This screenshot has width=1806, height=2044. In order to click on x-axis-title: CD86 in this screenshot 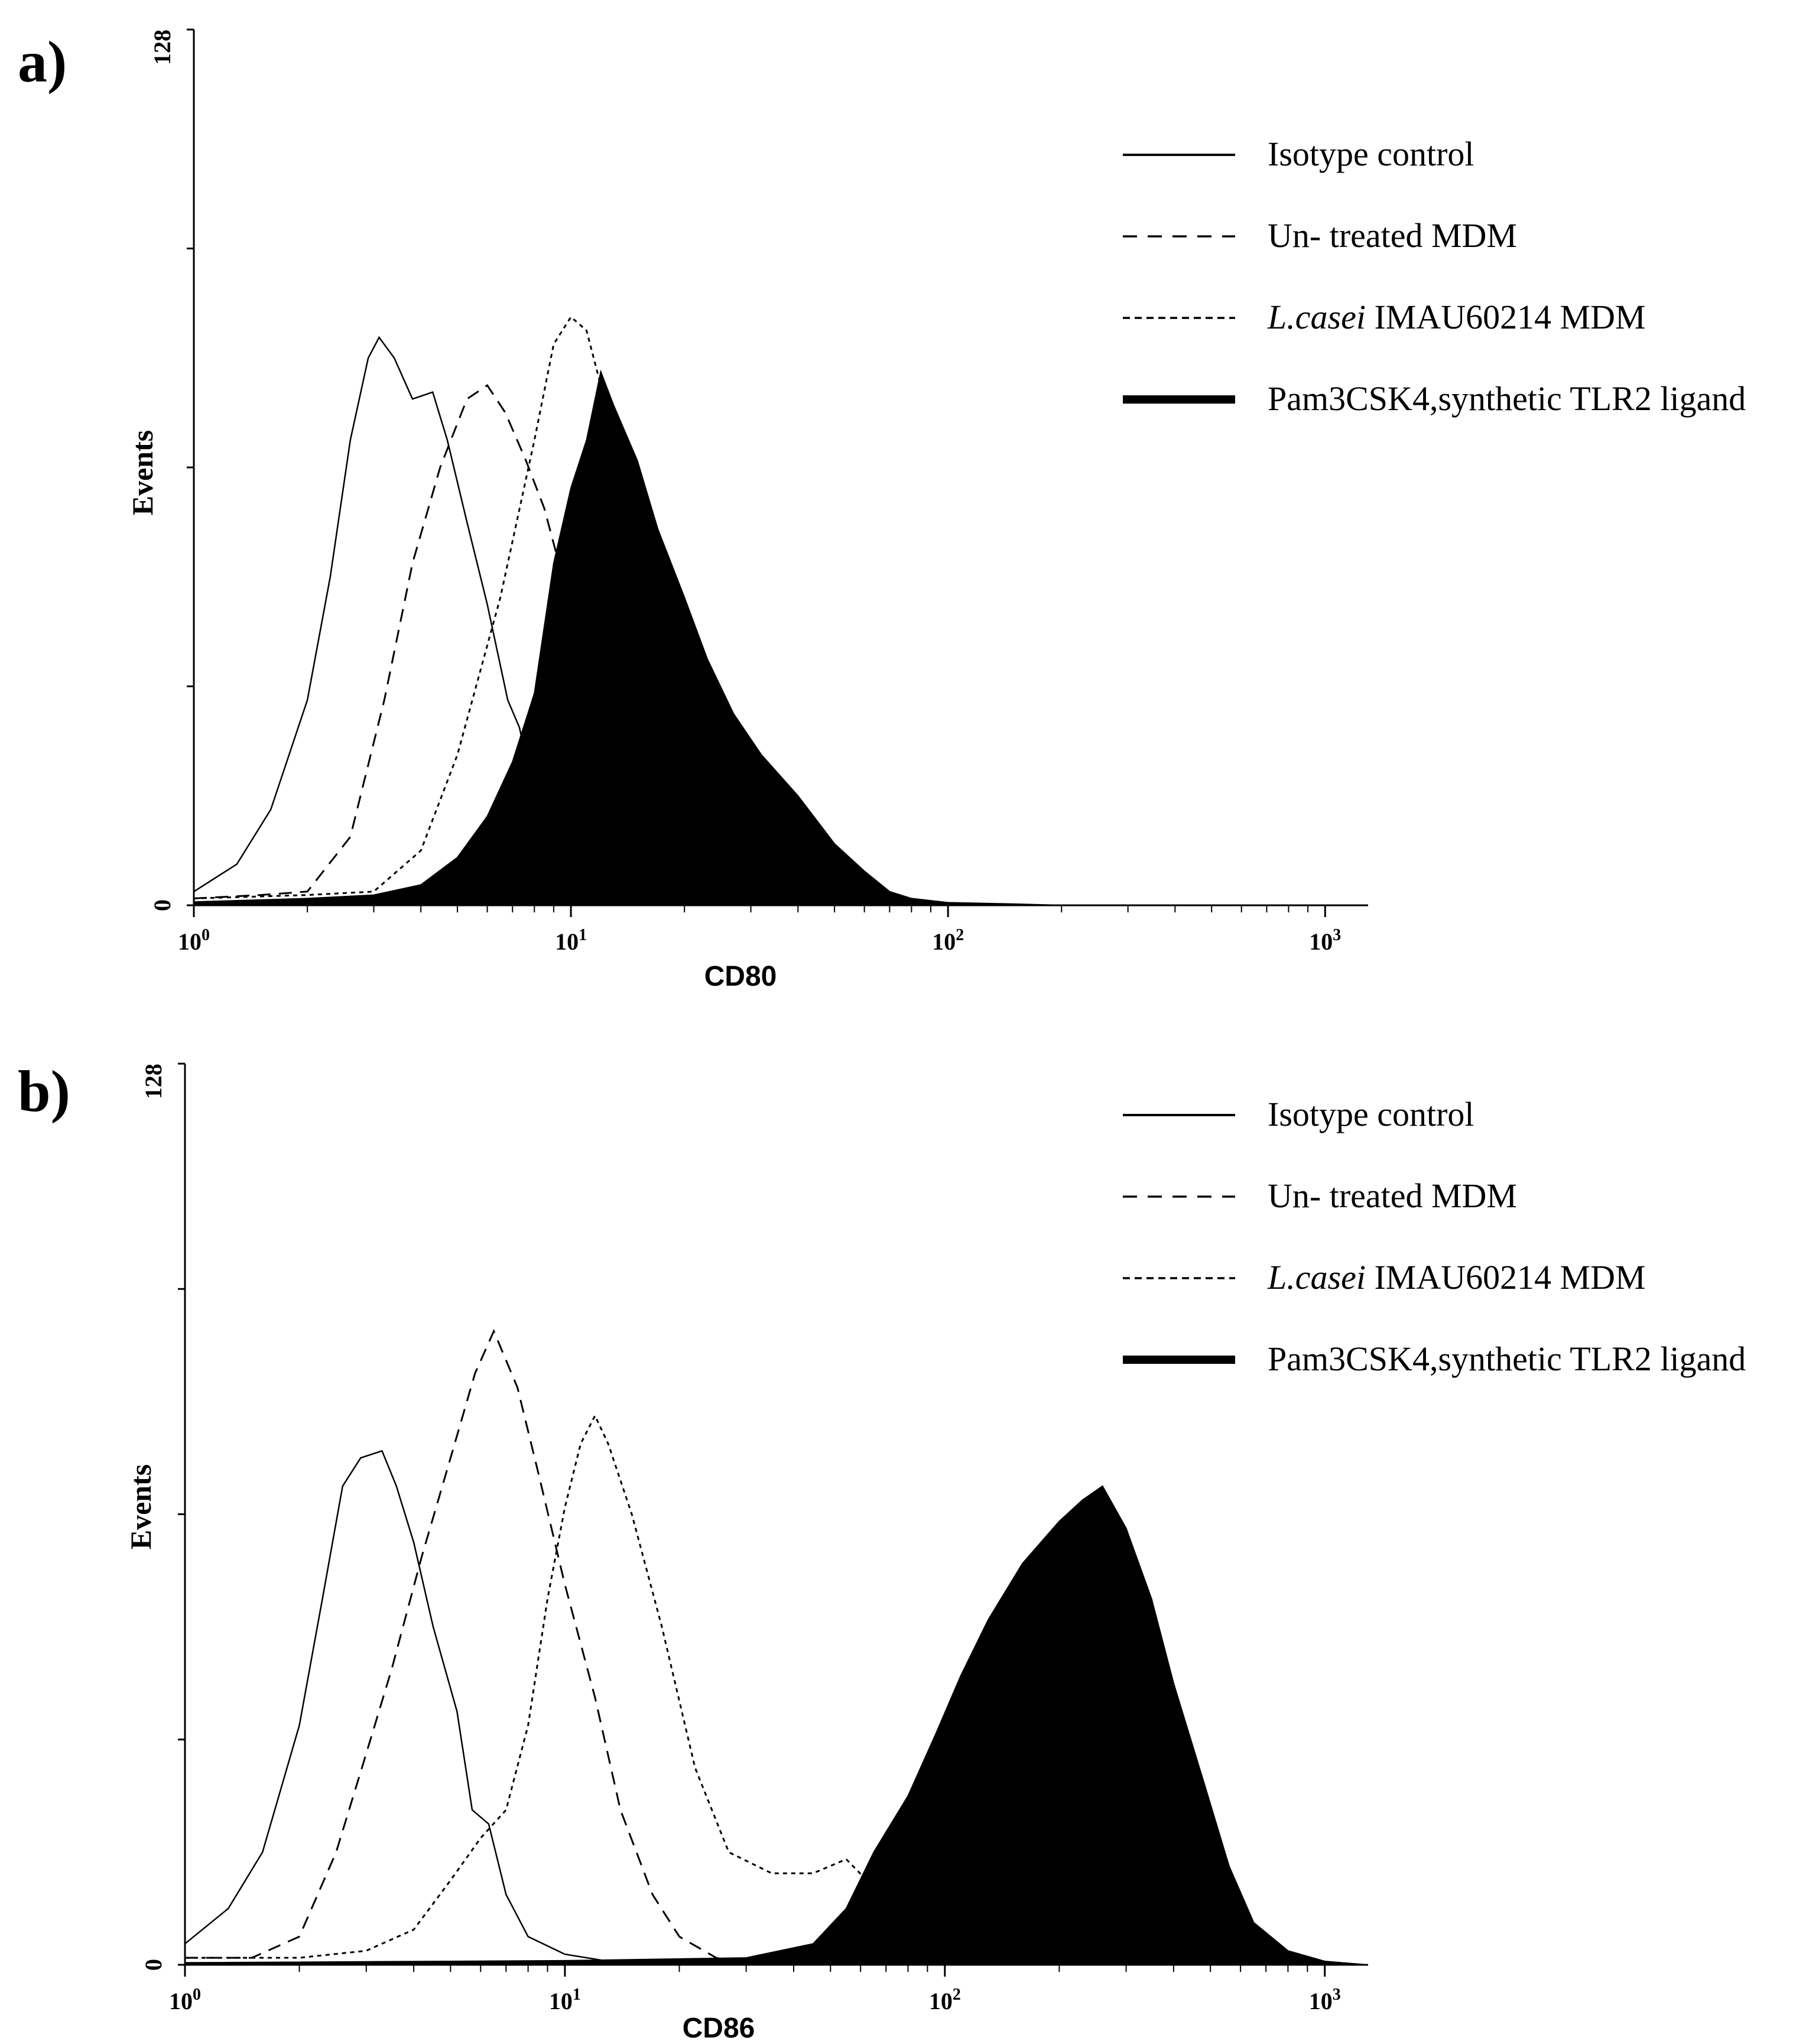, I will do `click(719, 2029)`.